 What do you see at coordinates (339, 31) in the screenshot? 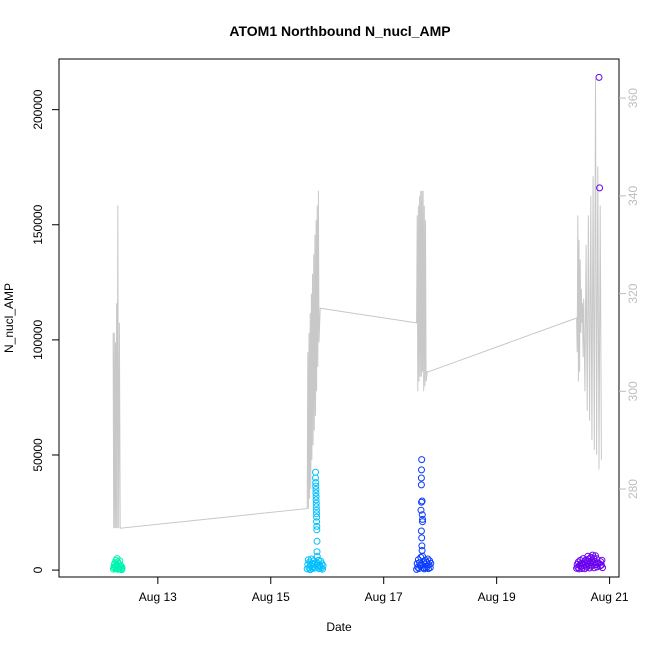
I see `chart-title: ATOM1 Northbound N_nucl_AMP` at bounding box center [339, 31].